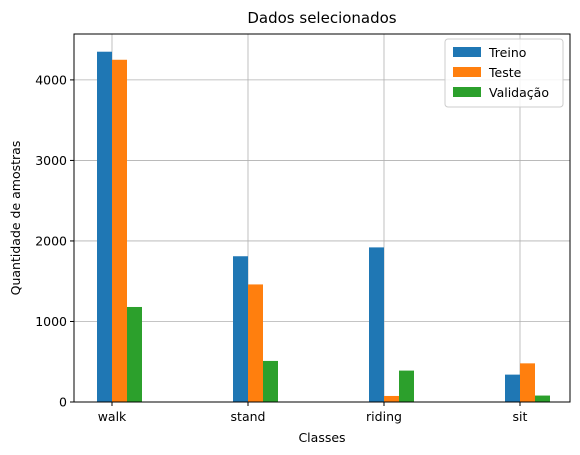 The width and height of the screenshot is (580, 455). What do you see at coordinates (15, 218) in the screenshot?
I see `y-axis-label: Quantidade de amostras` at bounding box center [15, 218].